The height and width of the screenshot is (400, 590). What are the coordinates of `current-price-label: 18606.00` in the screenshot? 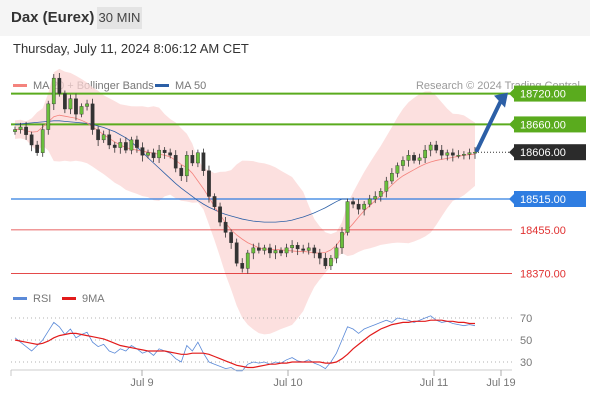 It's located at (543, 153).